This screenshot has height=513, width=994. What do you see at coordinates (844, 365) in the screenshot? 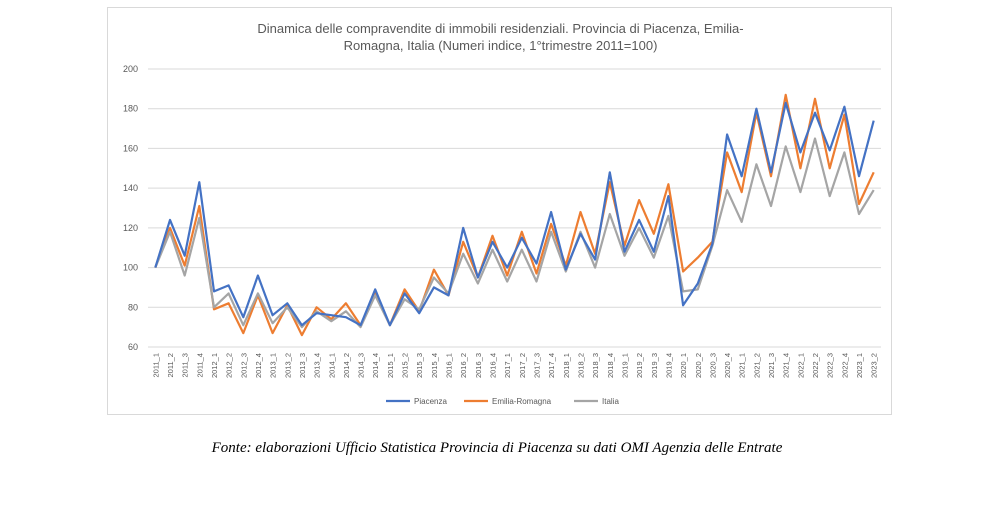
I see `x-tick-label: 2022_4` at bounding box center [844, 365].